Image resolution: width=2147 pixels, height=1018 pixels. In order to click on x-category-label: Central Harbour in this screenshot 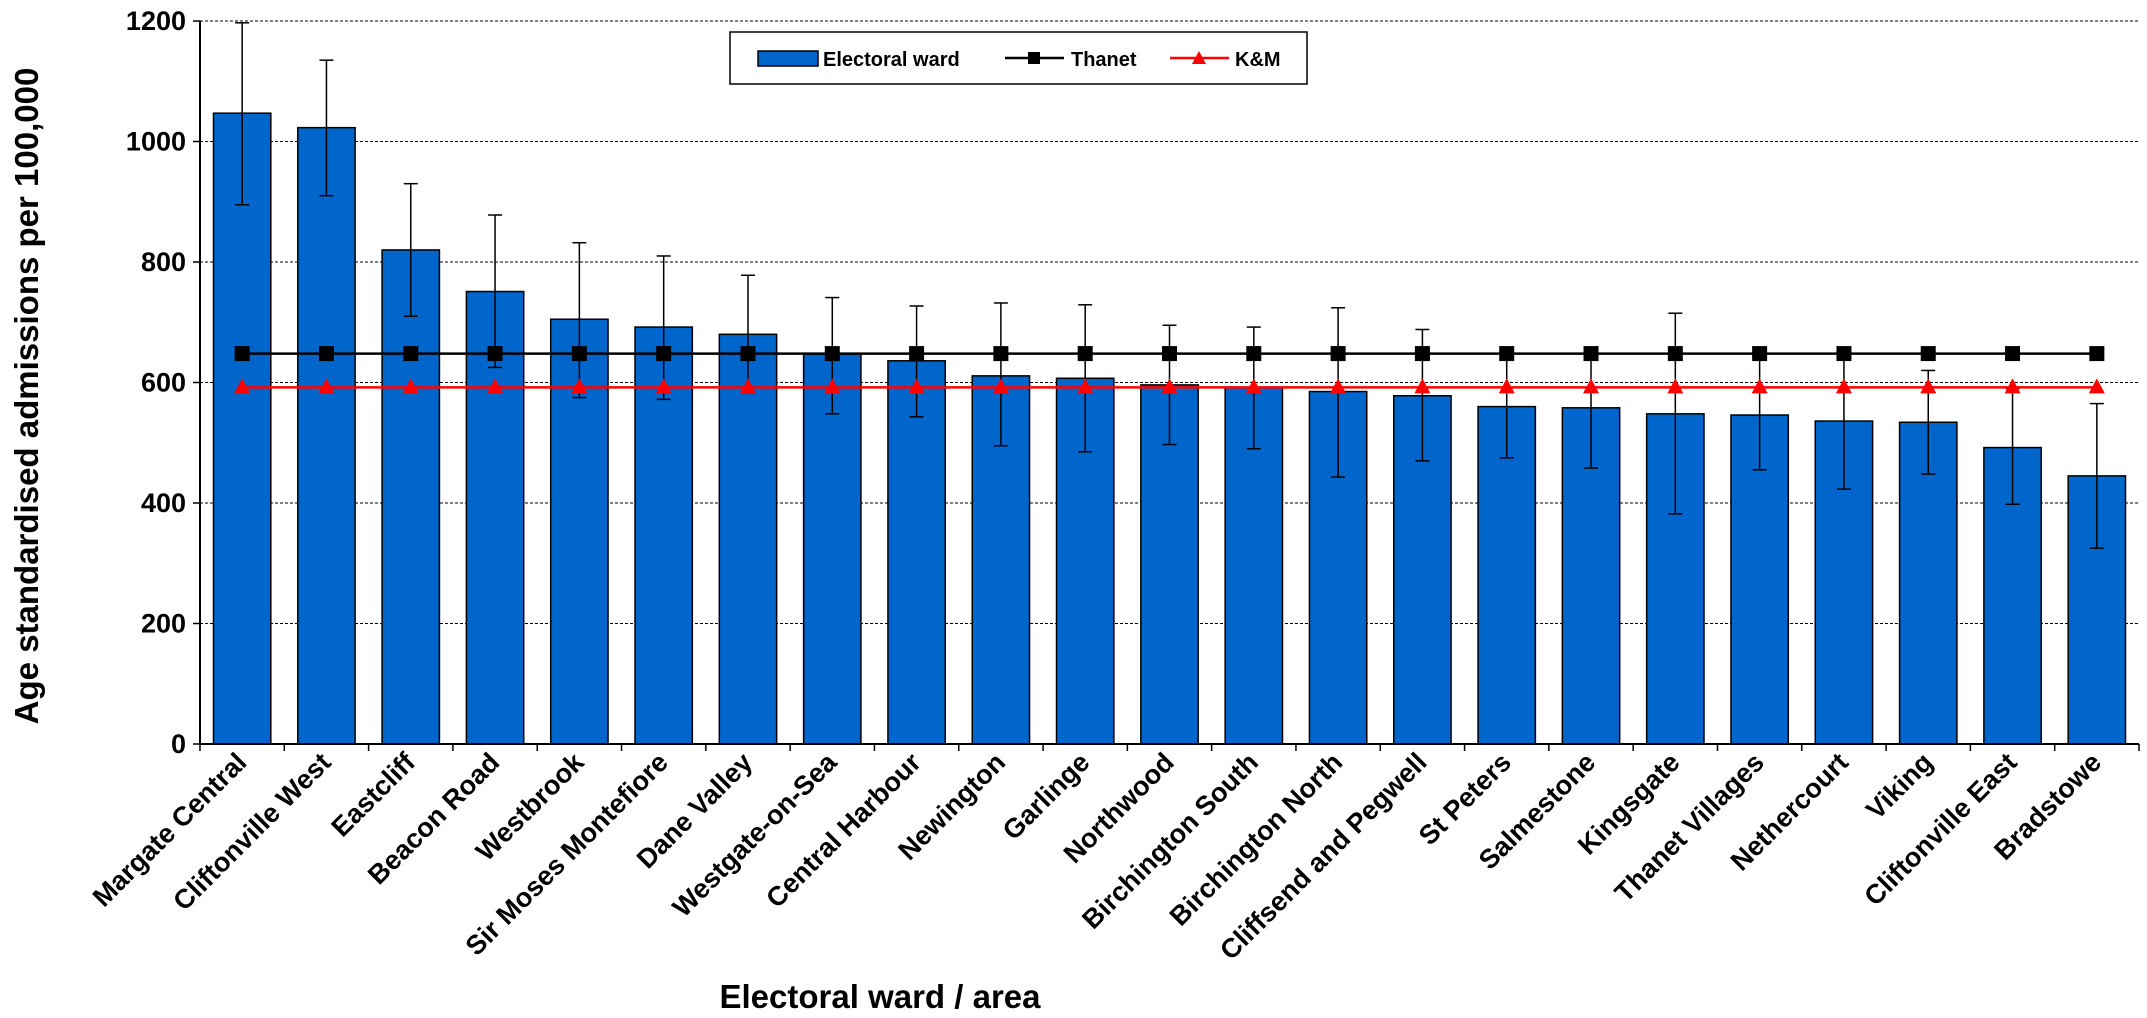, I will do `click(843, 830)`.